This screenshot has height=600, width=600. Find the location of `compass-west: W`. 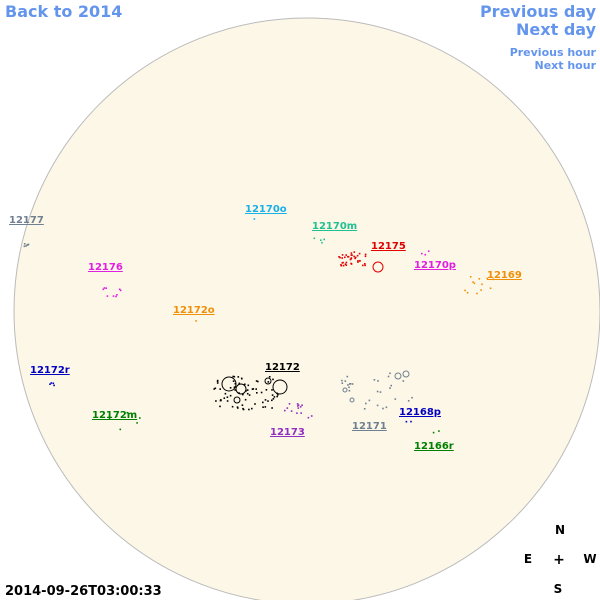

compass-west: W is located at coordinates (589, 559).